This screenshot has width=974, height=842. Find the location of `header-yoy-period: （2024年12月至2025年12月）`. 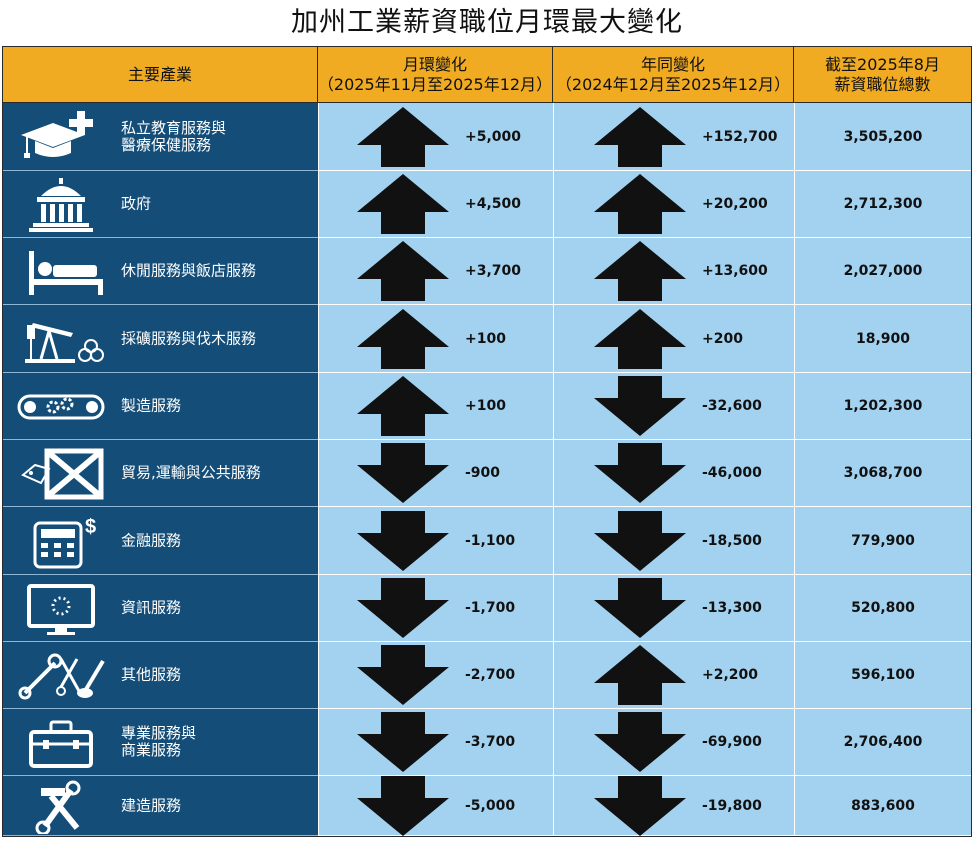

header-yoy-period: （2024年12月至2025年12月） is located at coordinates (673, 84).